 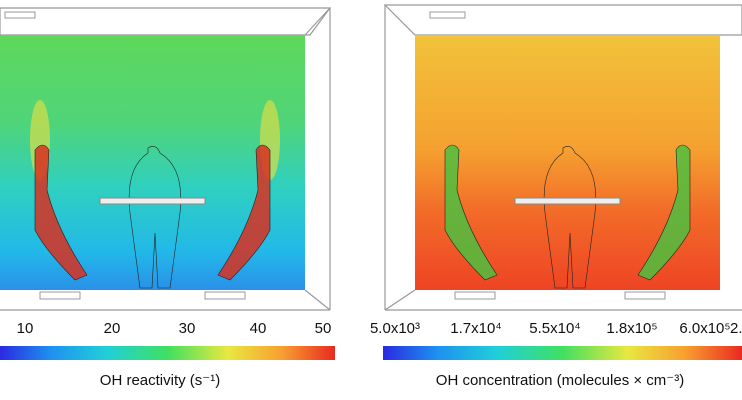 I want to click on colorbar-tick-label: 30, so click(x=187, y=328).